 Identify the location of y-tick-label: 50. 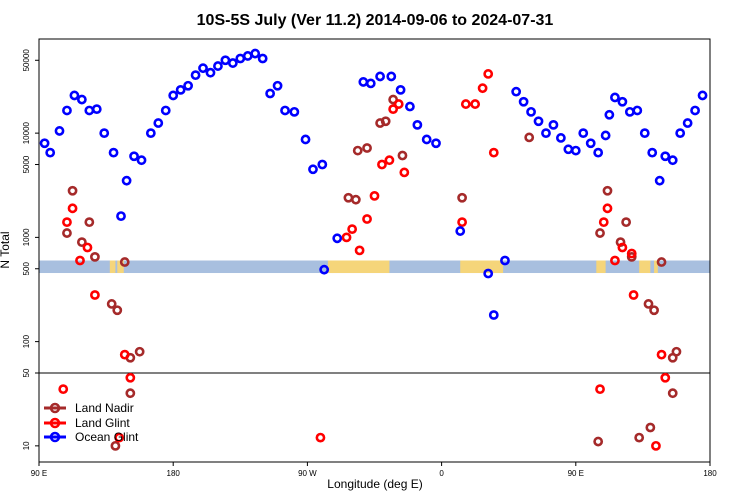
(26, 372).